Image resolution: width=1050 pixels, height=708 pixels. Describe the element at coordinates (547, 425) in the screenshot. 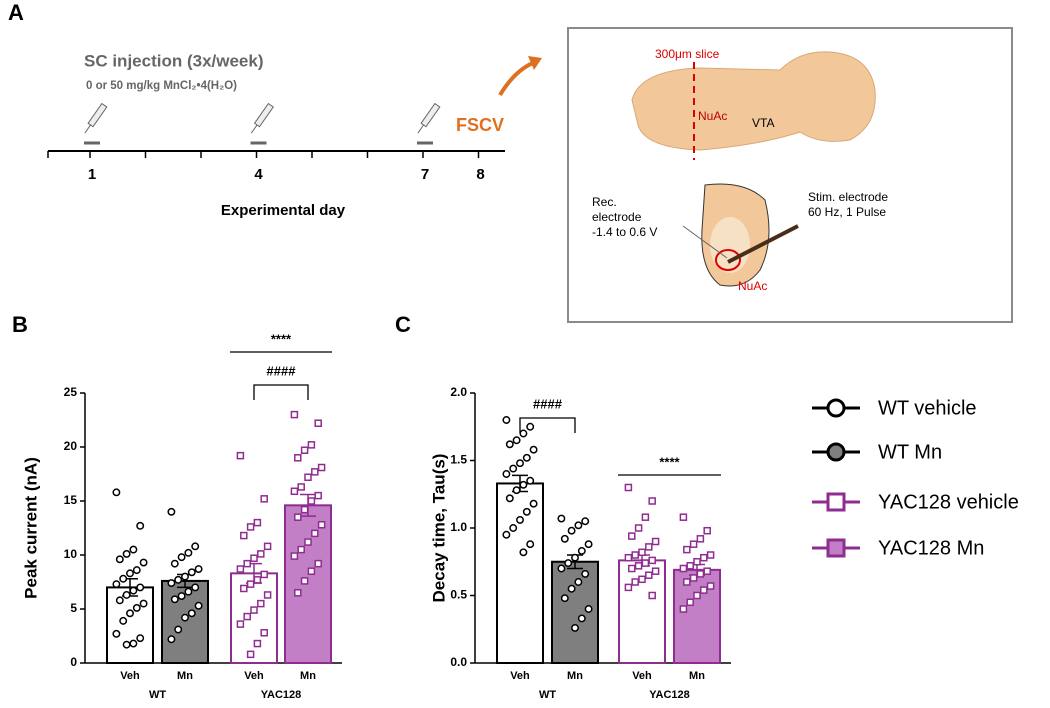

I see `significance-bracket` at that location.